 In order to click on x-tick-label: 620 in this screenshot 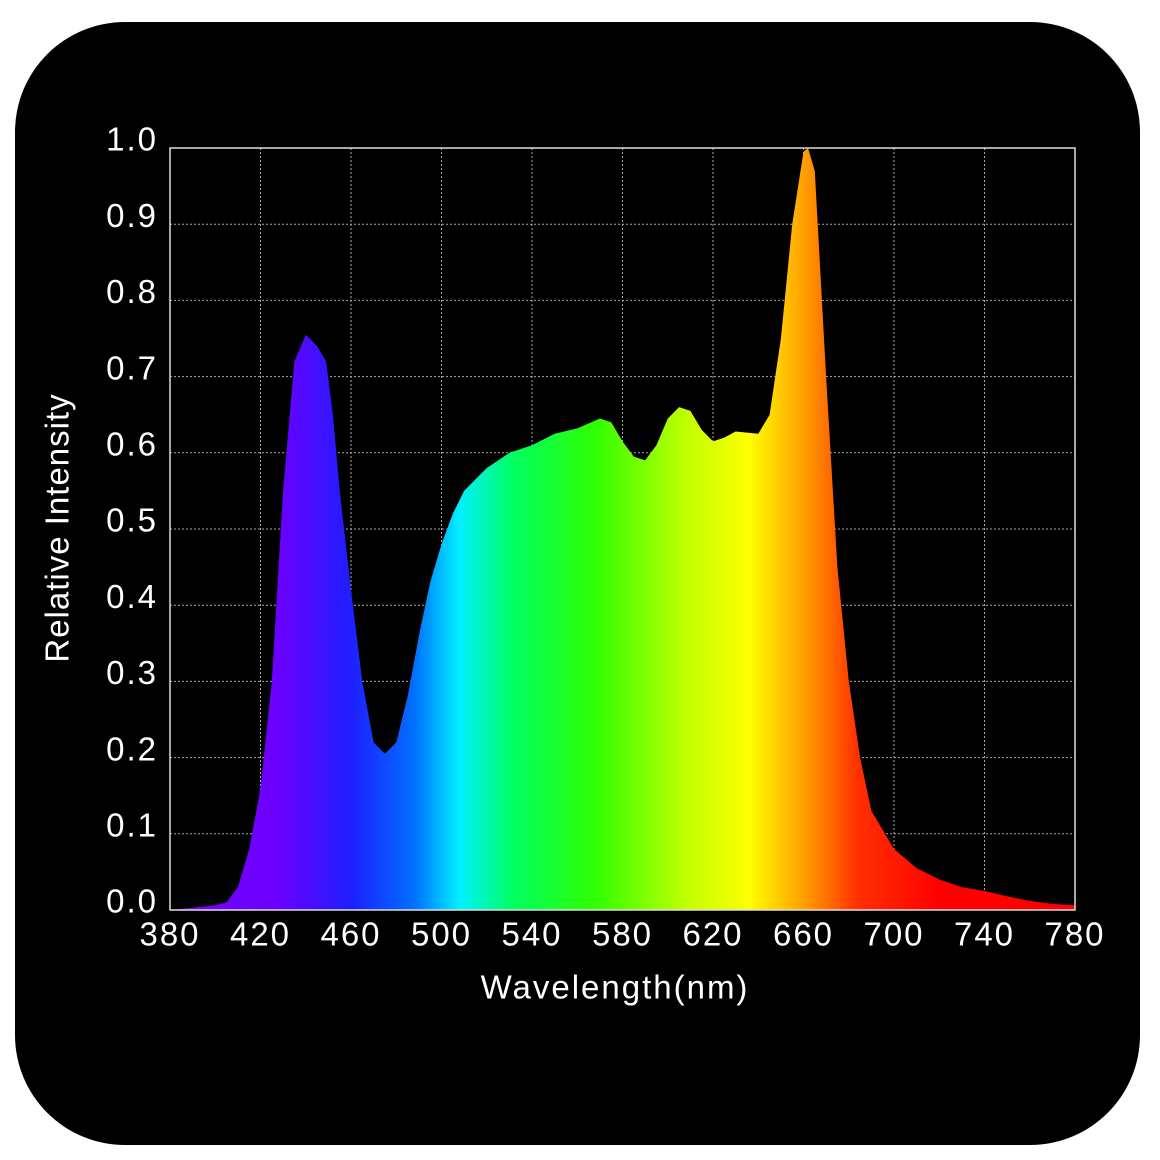, I will do `click(712, 934)`.